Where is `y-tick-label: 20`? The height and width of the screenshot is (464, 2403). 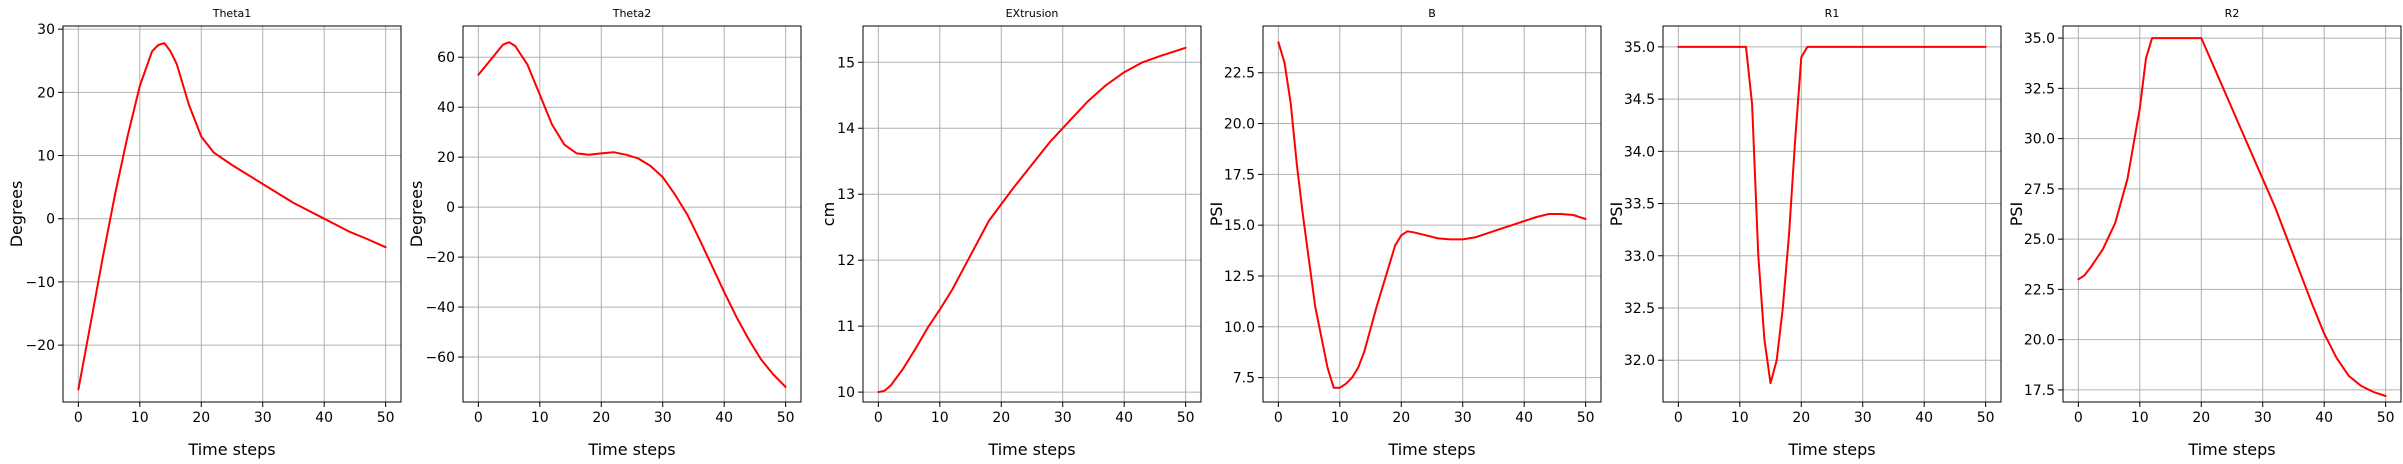 y-tick-label: 20 is located at coordinates (446, 158).